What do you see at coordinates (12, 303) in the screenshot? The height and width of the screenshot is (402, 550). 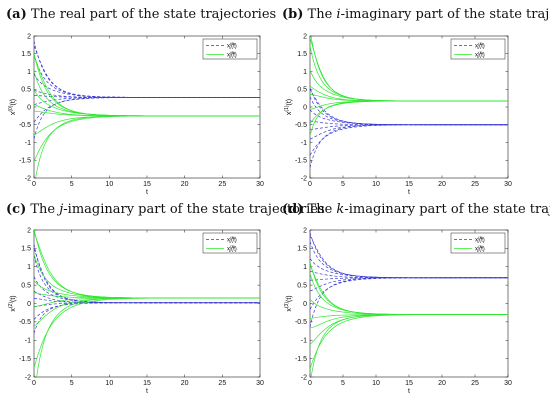 I see `y-axis-label: x(2)(t)` at bounding box center [12, 303].